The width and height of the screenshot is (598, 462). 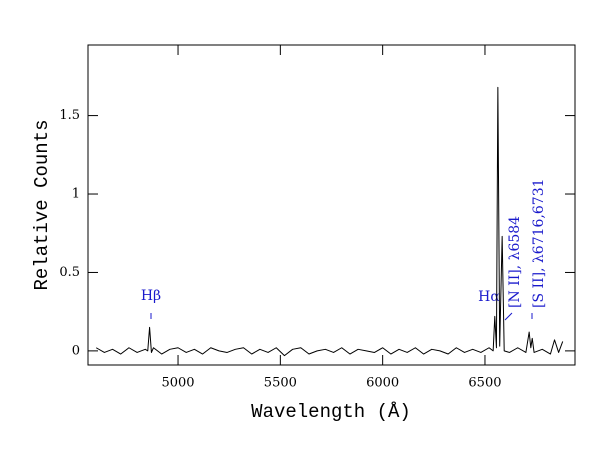 What do you see at coordinates (489, 297) in the screenshot?
I see `annotation: Hα` at bounding box center [489, 297].